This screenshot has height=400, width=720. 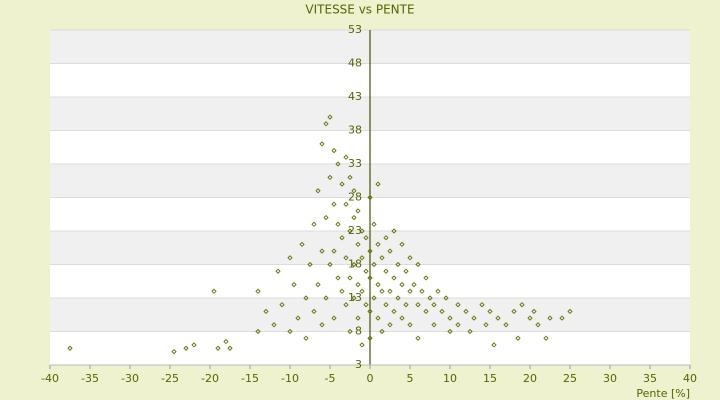 I want to click on x-tick-label: -30, so click(x=130, y=378).